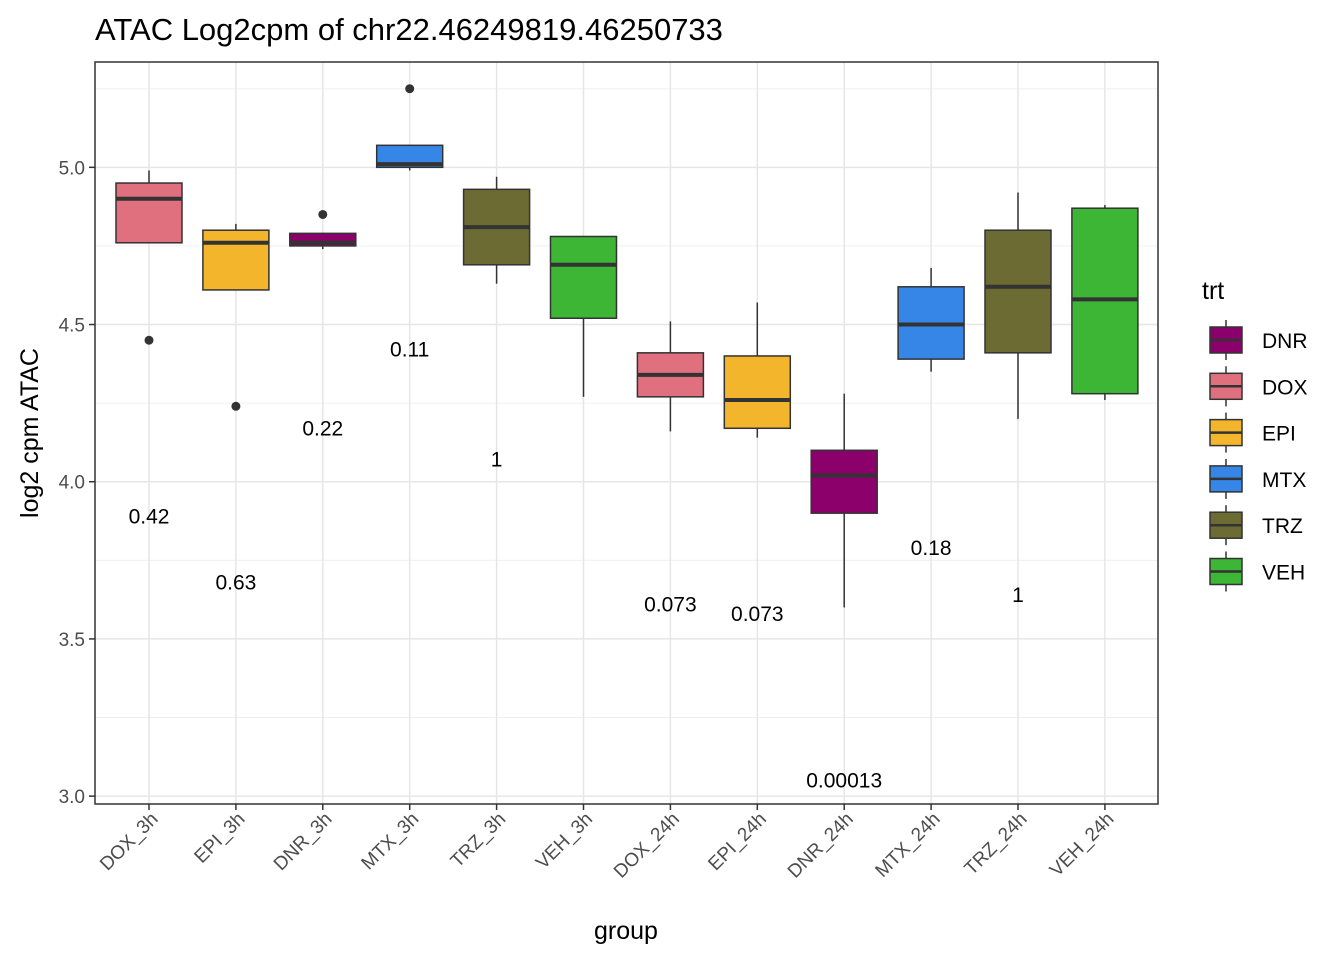 This screenshot has width=1344, height=960. Describe the element at coordinates (1082, 845) in the screenshot. I see `x-tick-label: VEH_24h` at that location.